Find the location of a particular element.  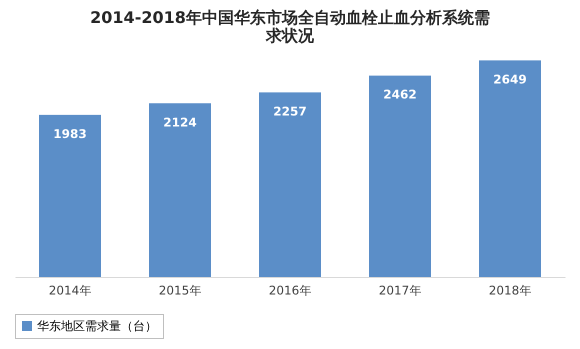

x-tick-label: 2016年 is located at coordinates (290, 291).